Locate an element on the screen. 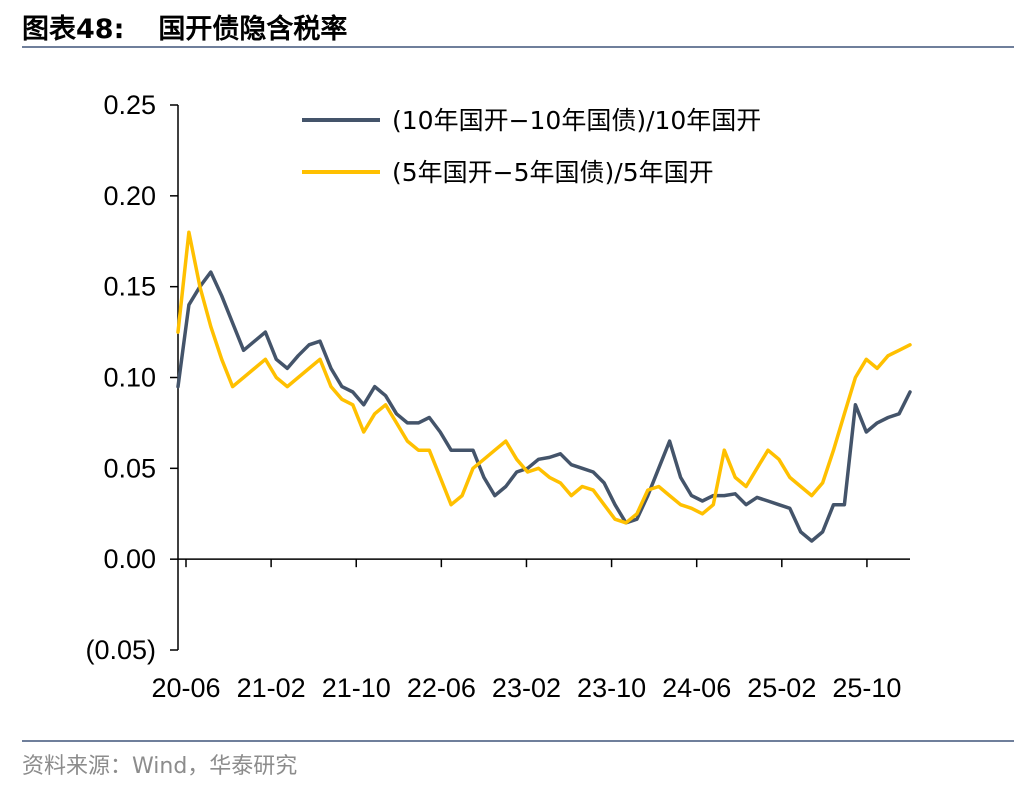 The width and height of the screenshot is (1036, 792). figure-title-text: 国开债隐含税率 is located at coordinates (253, 29).